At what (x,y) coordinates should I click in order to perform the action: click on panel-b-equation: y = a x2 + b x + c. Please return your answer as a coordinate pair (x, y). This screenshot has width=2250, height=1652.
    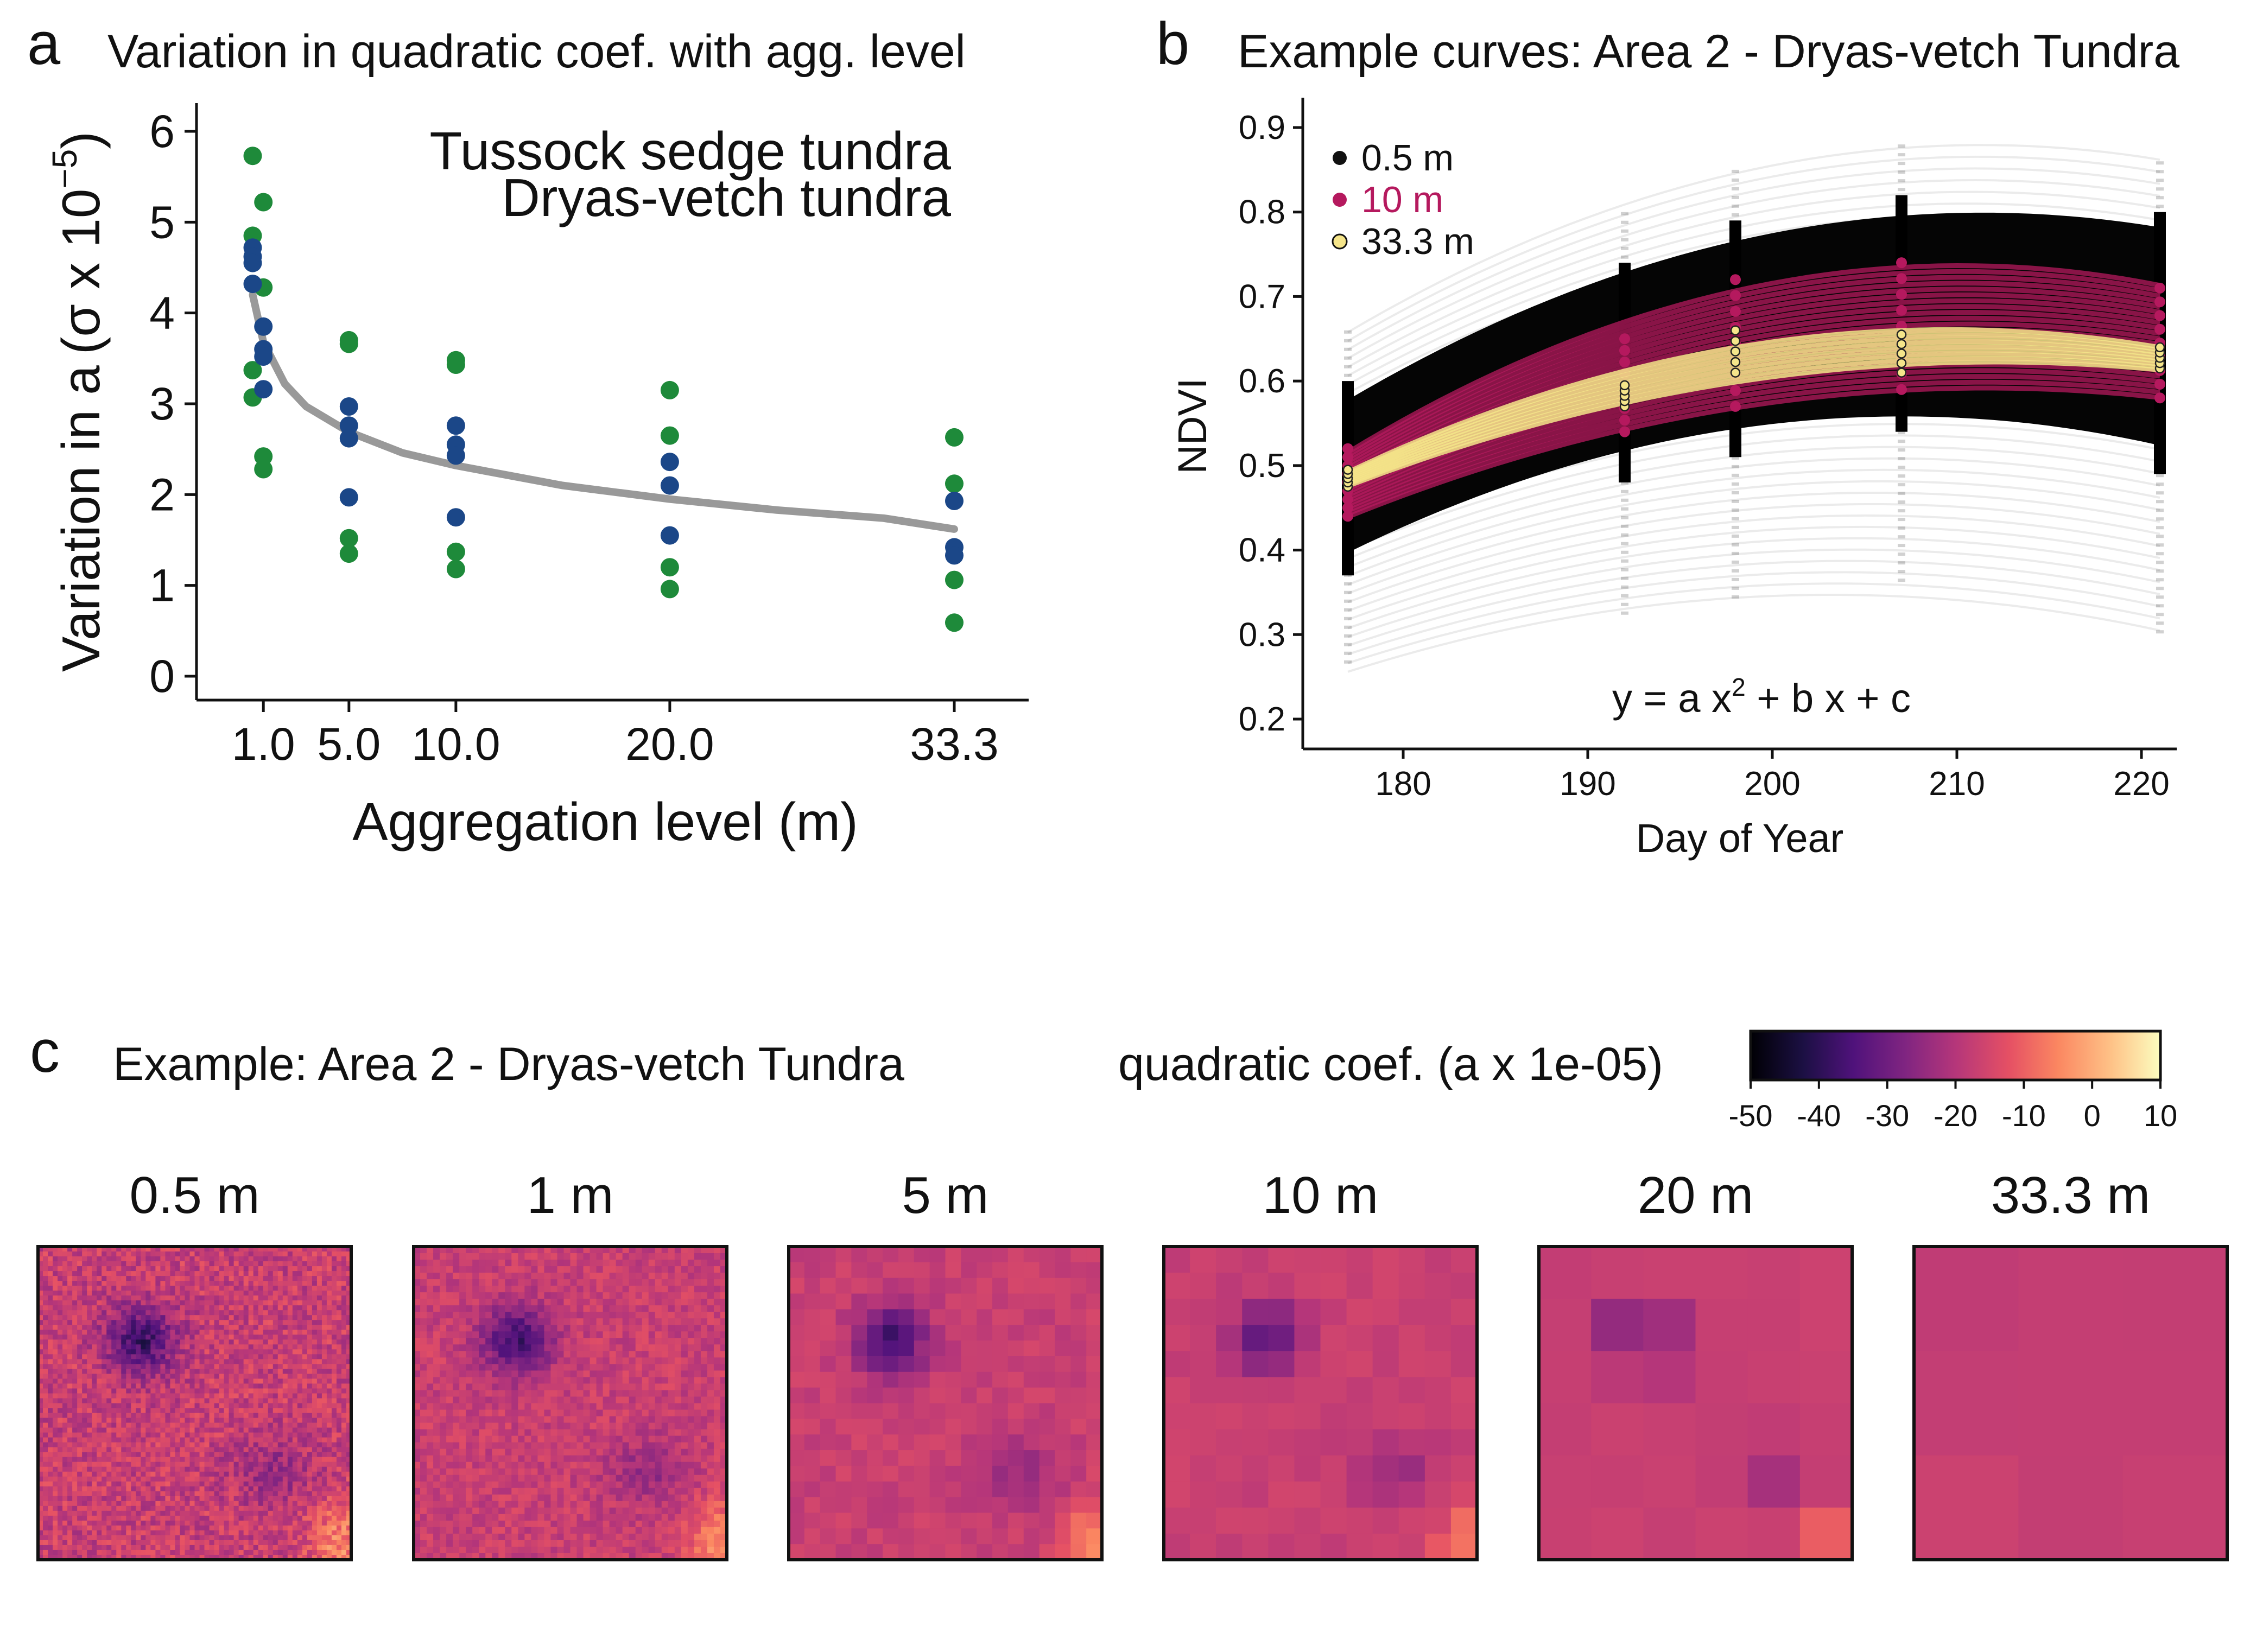
    Looking at the image, I should click on (1761, 697).